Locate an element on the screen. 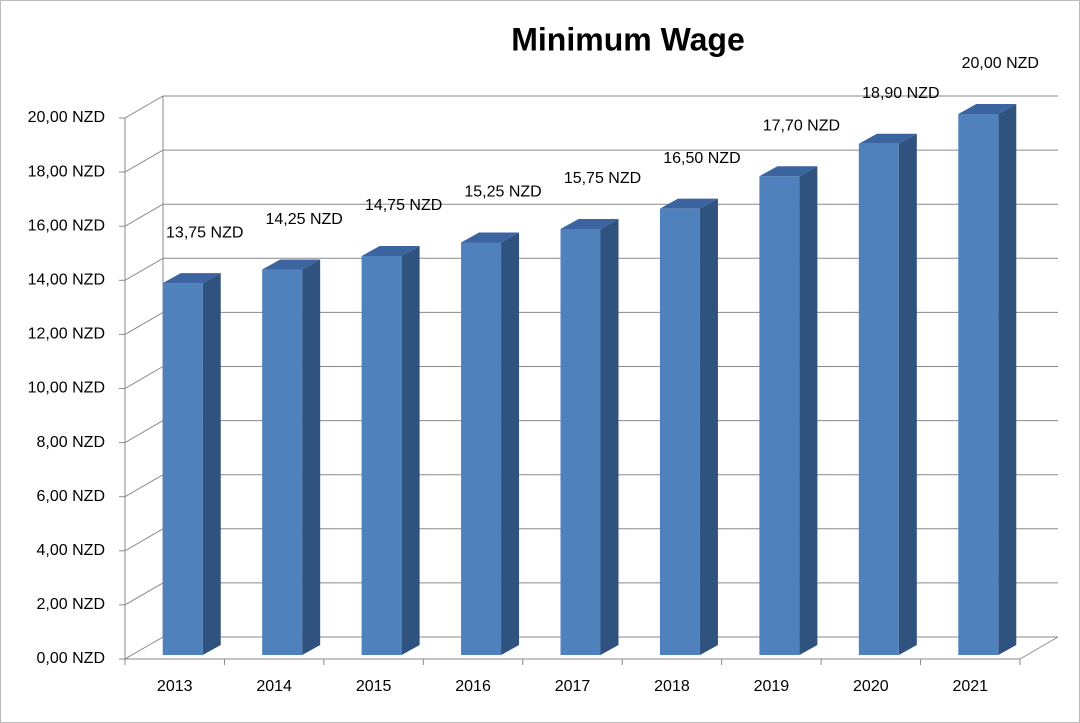 The height and width of the screenshot is (723, 1080). data-label: 15,25 NZD is located at coordinates (502, 192).